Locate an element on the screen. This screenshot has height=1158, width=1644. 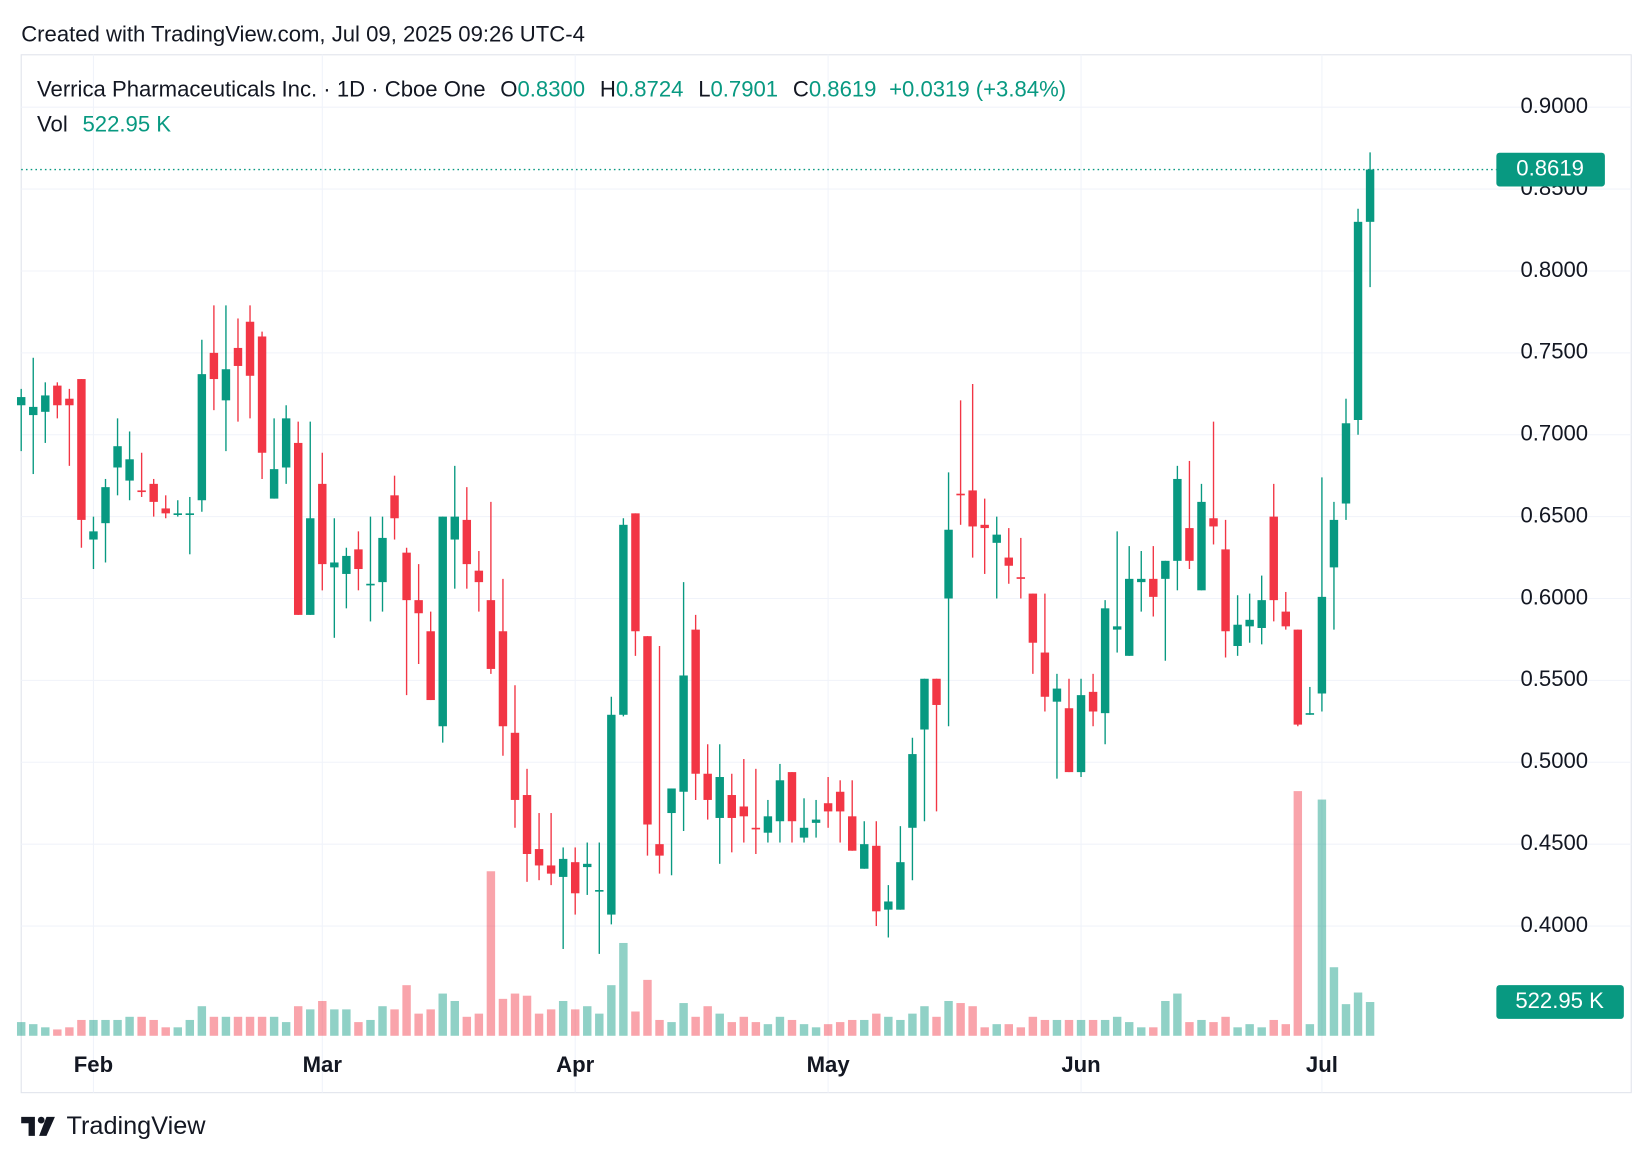
brand-logo is located at coordinates (38, 1126).